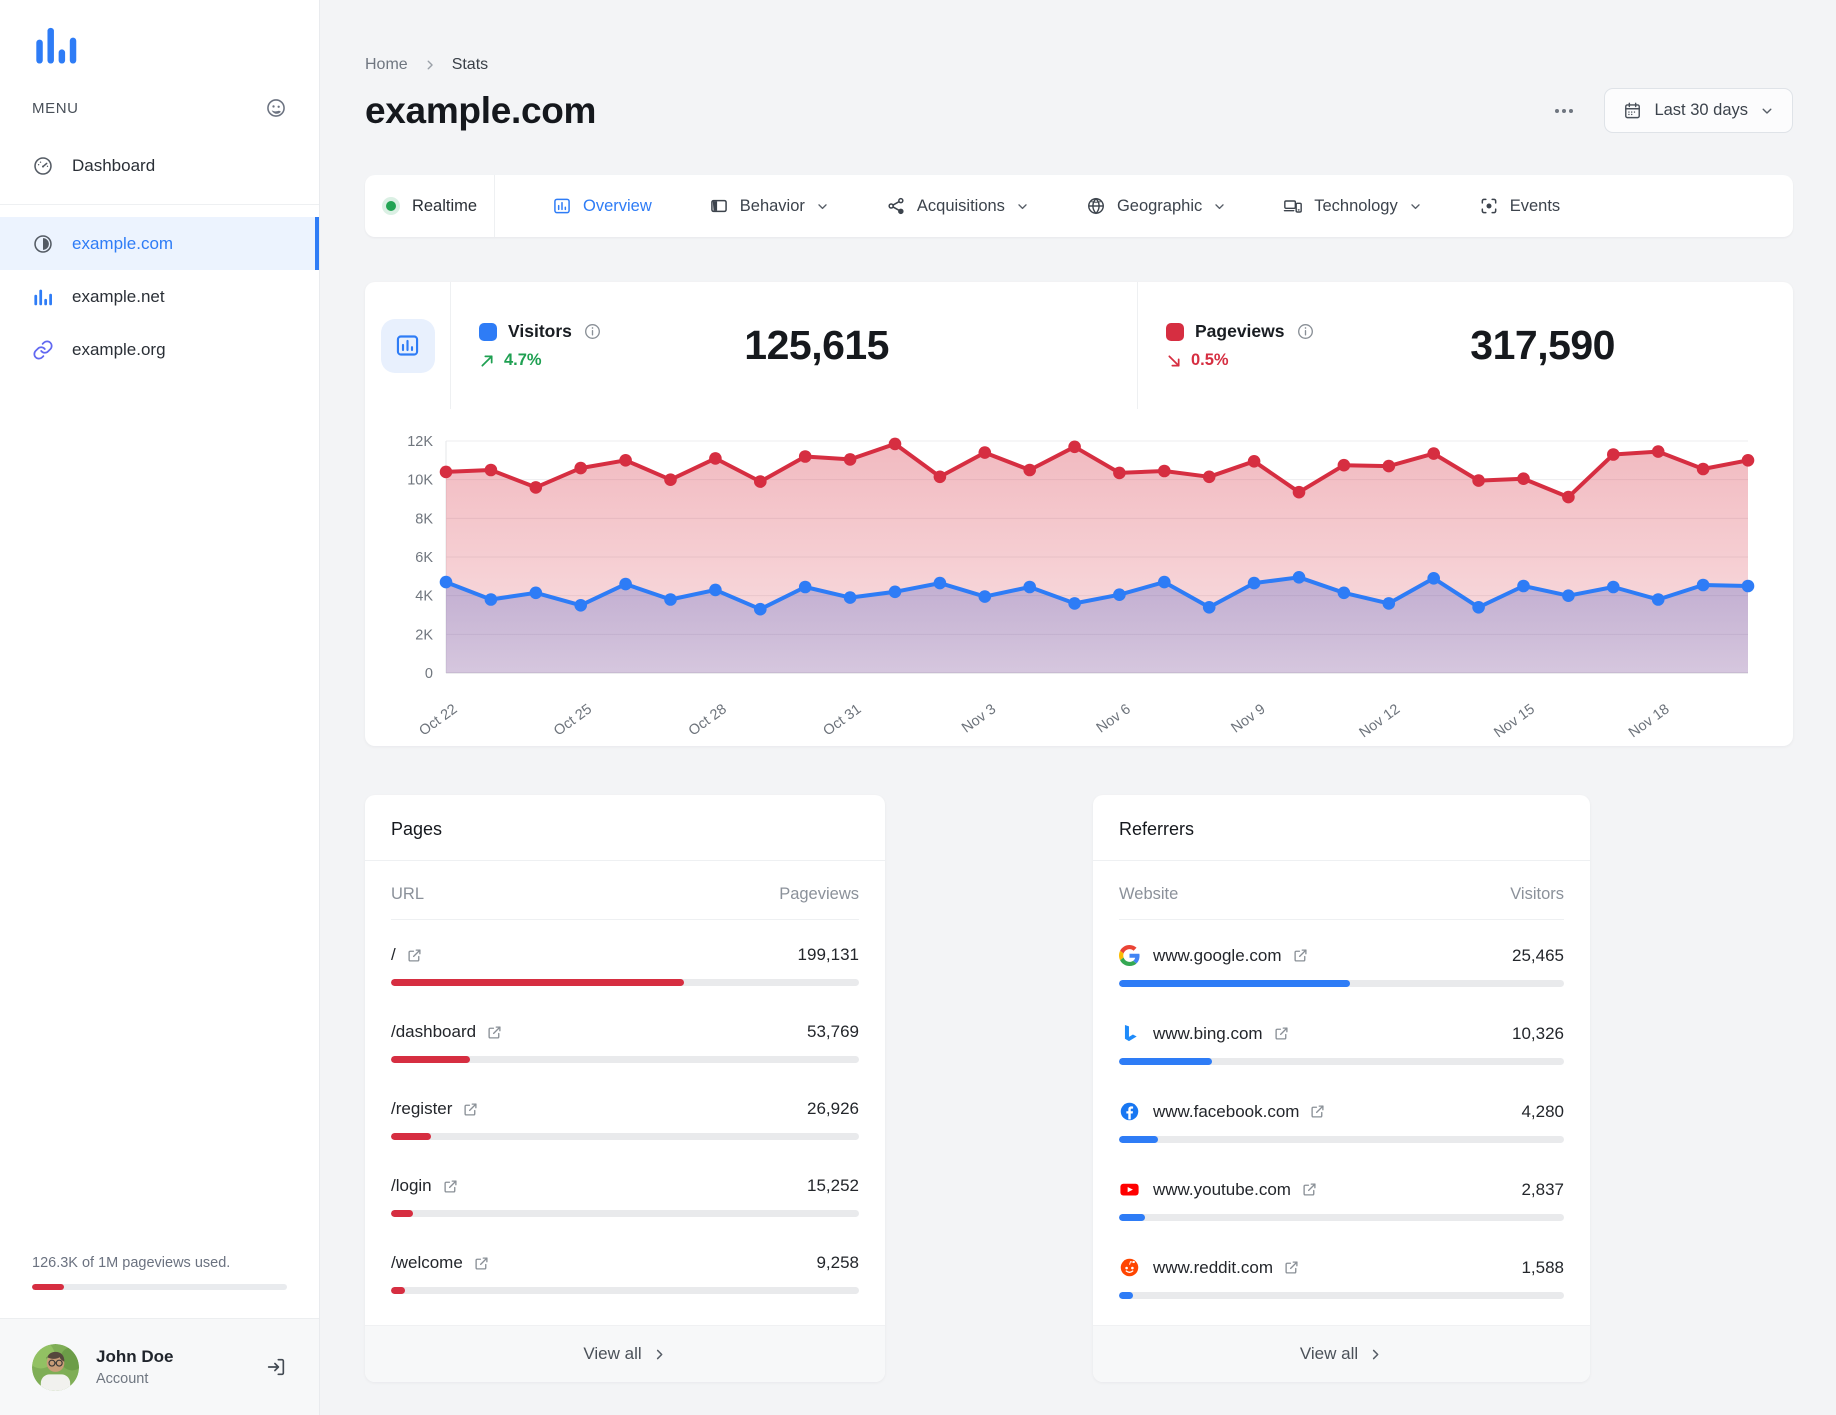 The width and height of the screenshot is (1836, 1415). Describe the element at coordinates (1129, 1267) in the screenshot. I see `reddit-favicon` at that location.